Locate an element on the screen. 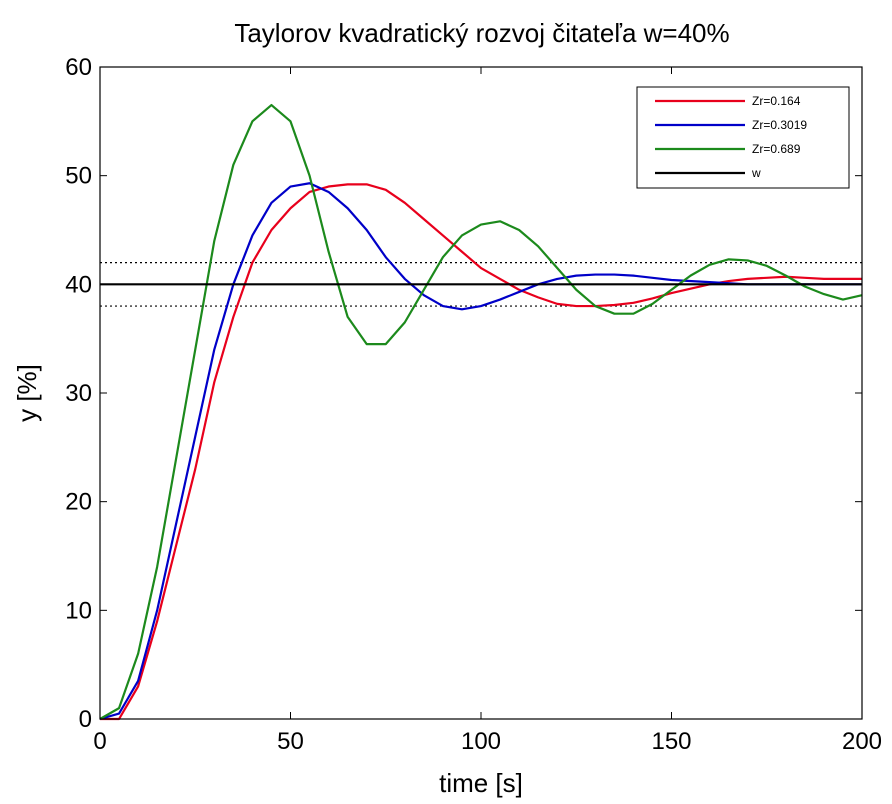  legend-label-zr-0-164: Zr=0.164 is located at coordinates (776, 101).